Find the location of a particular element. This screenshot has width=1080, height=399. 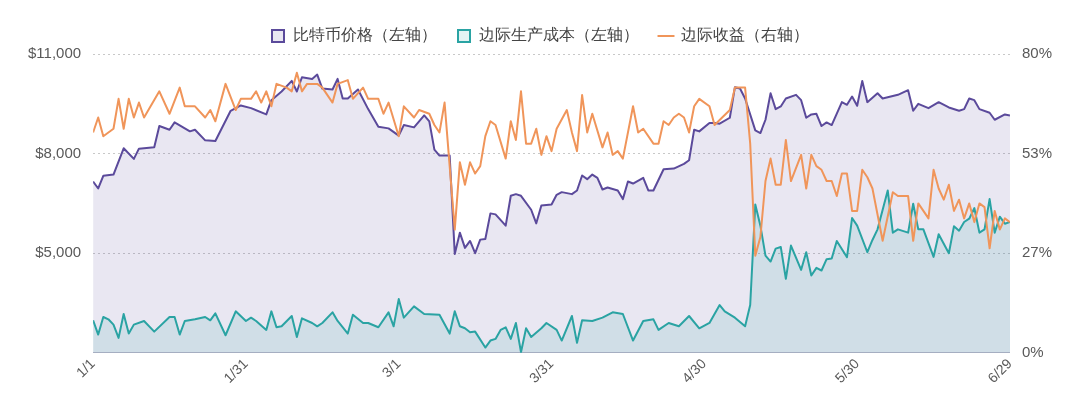

x-tick-label: 4/30 is located at coordinates (694, 370).